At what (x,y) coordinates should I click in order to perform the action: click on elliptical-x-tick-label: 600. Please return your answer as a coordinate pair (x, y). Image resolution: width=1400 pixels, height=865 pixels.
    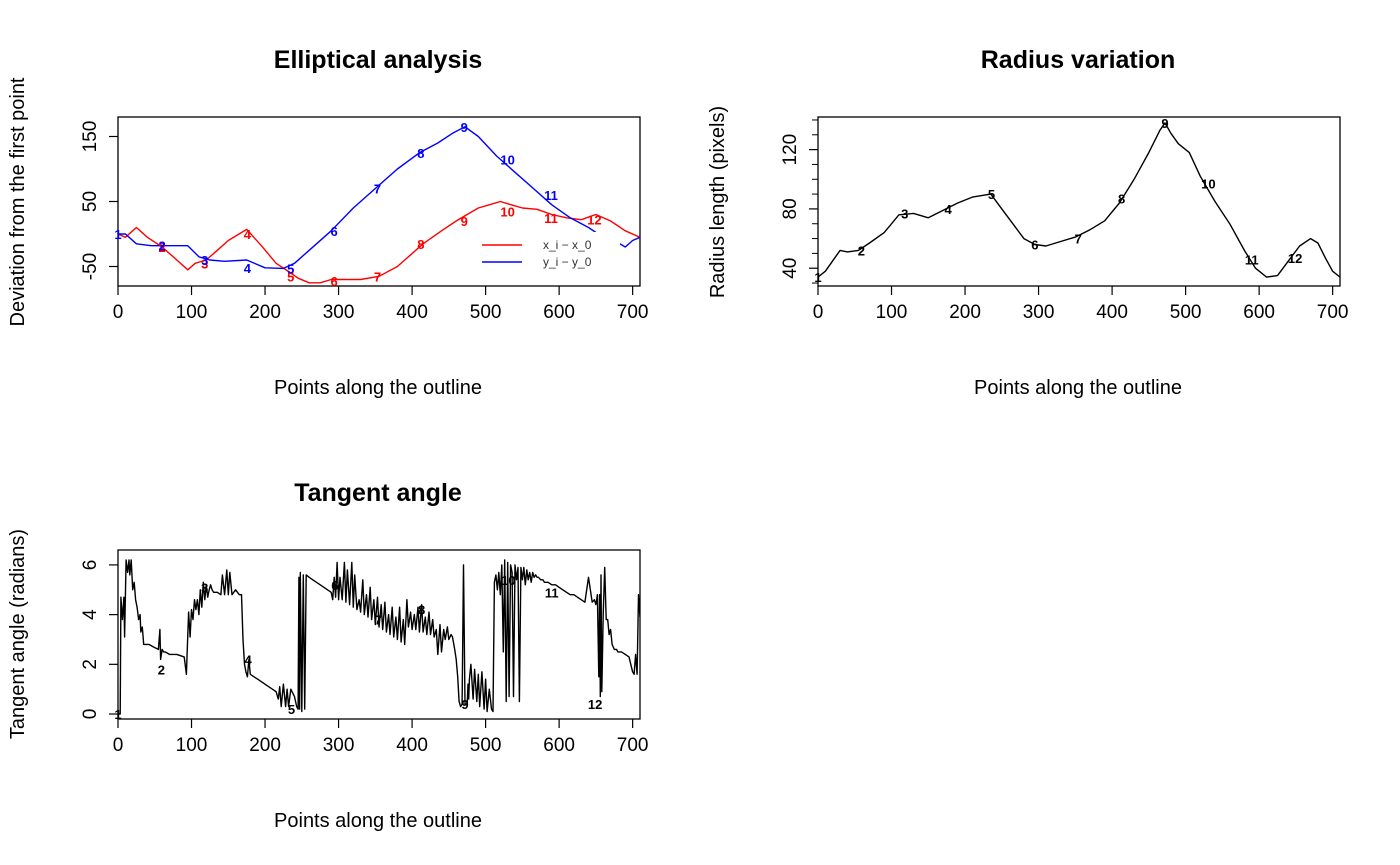
    Looking at the image, I should click on (559, 312).